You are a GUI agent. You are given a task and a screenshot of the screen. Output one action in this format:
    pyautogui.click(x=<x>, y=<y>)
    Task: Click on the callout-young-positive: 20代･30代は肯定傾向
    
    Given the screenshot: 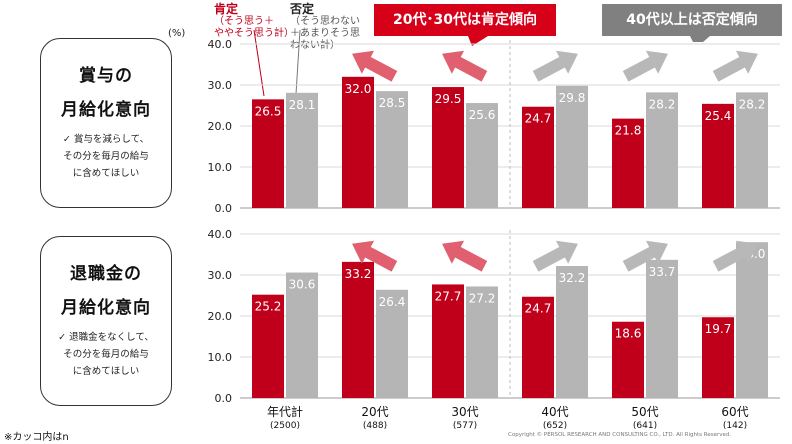 What is the action you would take?
    pyautogui.click(x=465, y=20)
    